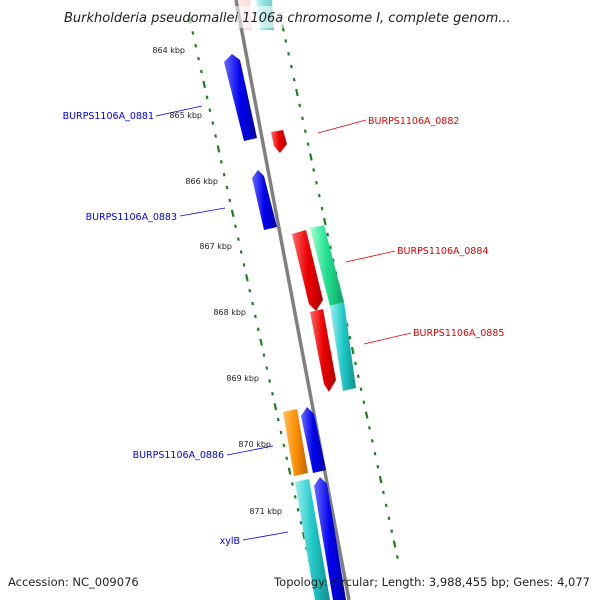 This screenshot has width=600, height=600. What do you see at coordinates (242, 378) in the screenshot?
I see `tick-label-869: 869 kbp` at bounding box center [242, 378].